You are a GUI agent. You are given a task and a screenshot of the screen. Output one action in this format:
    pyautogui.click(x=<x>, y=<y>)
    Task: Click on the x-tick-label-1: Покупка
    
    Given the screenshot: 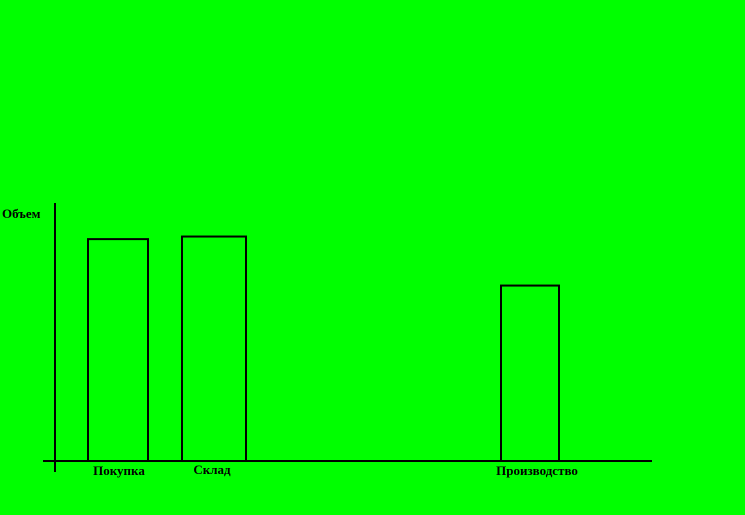 What is the action you would take?
    pyautogui.click(x=119, y=470)
    